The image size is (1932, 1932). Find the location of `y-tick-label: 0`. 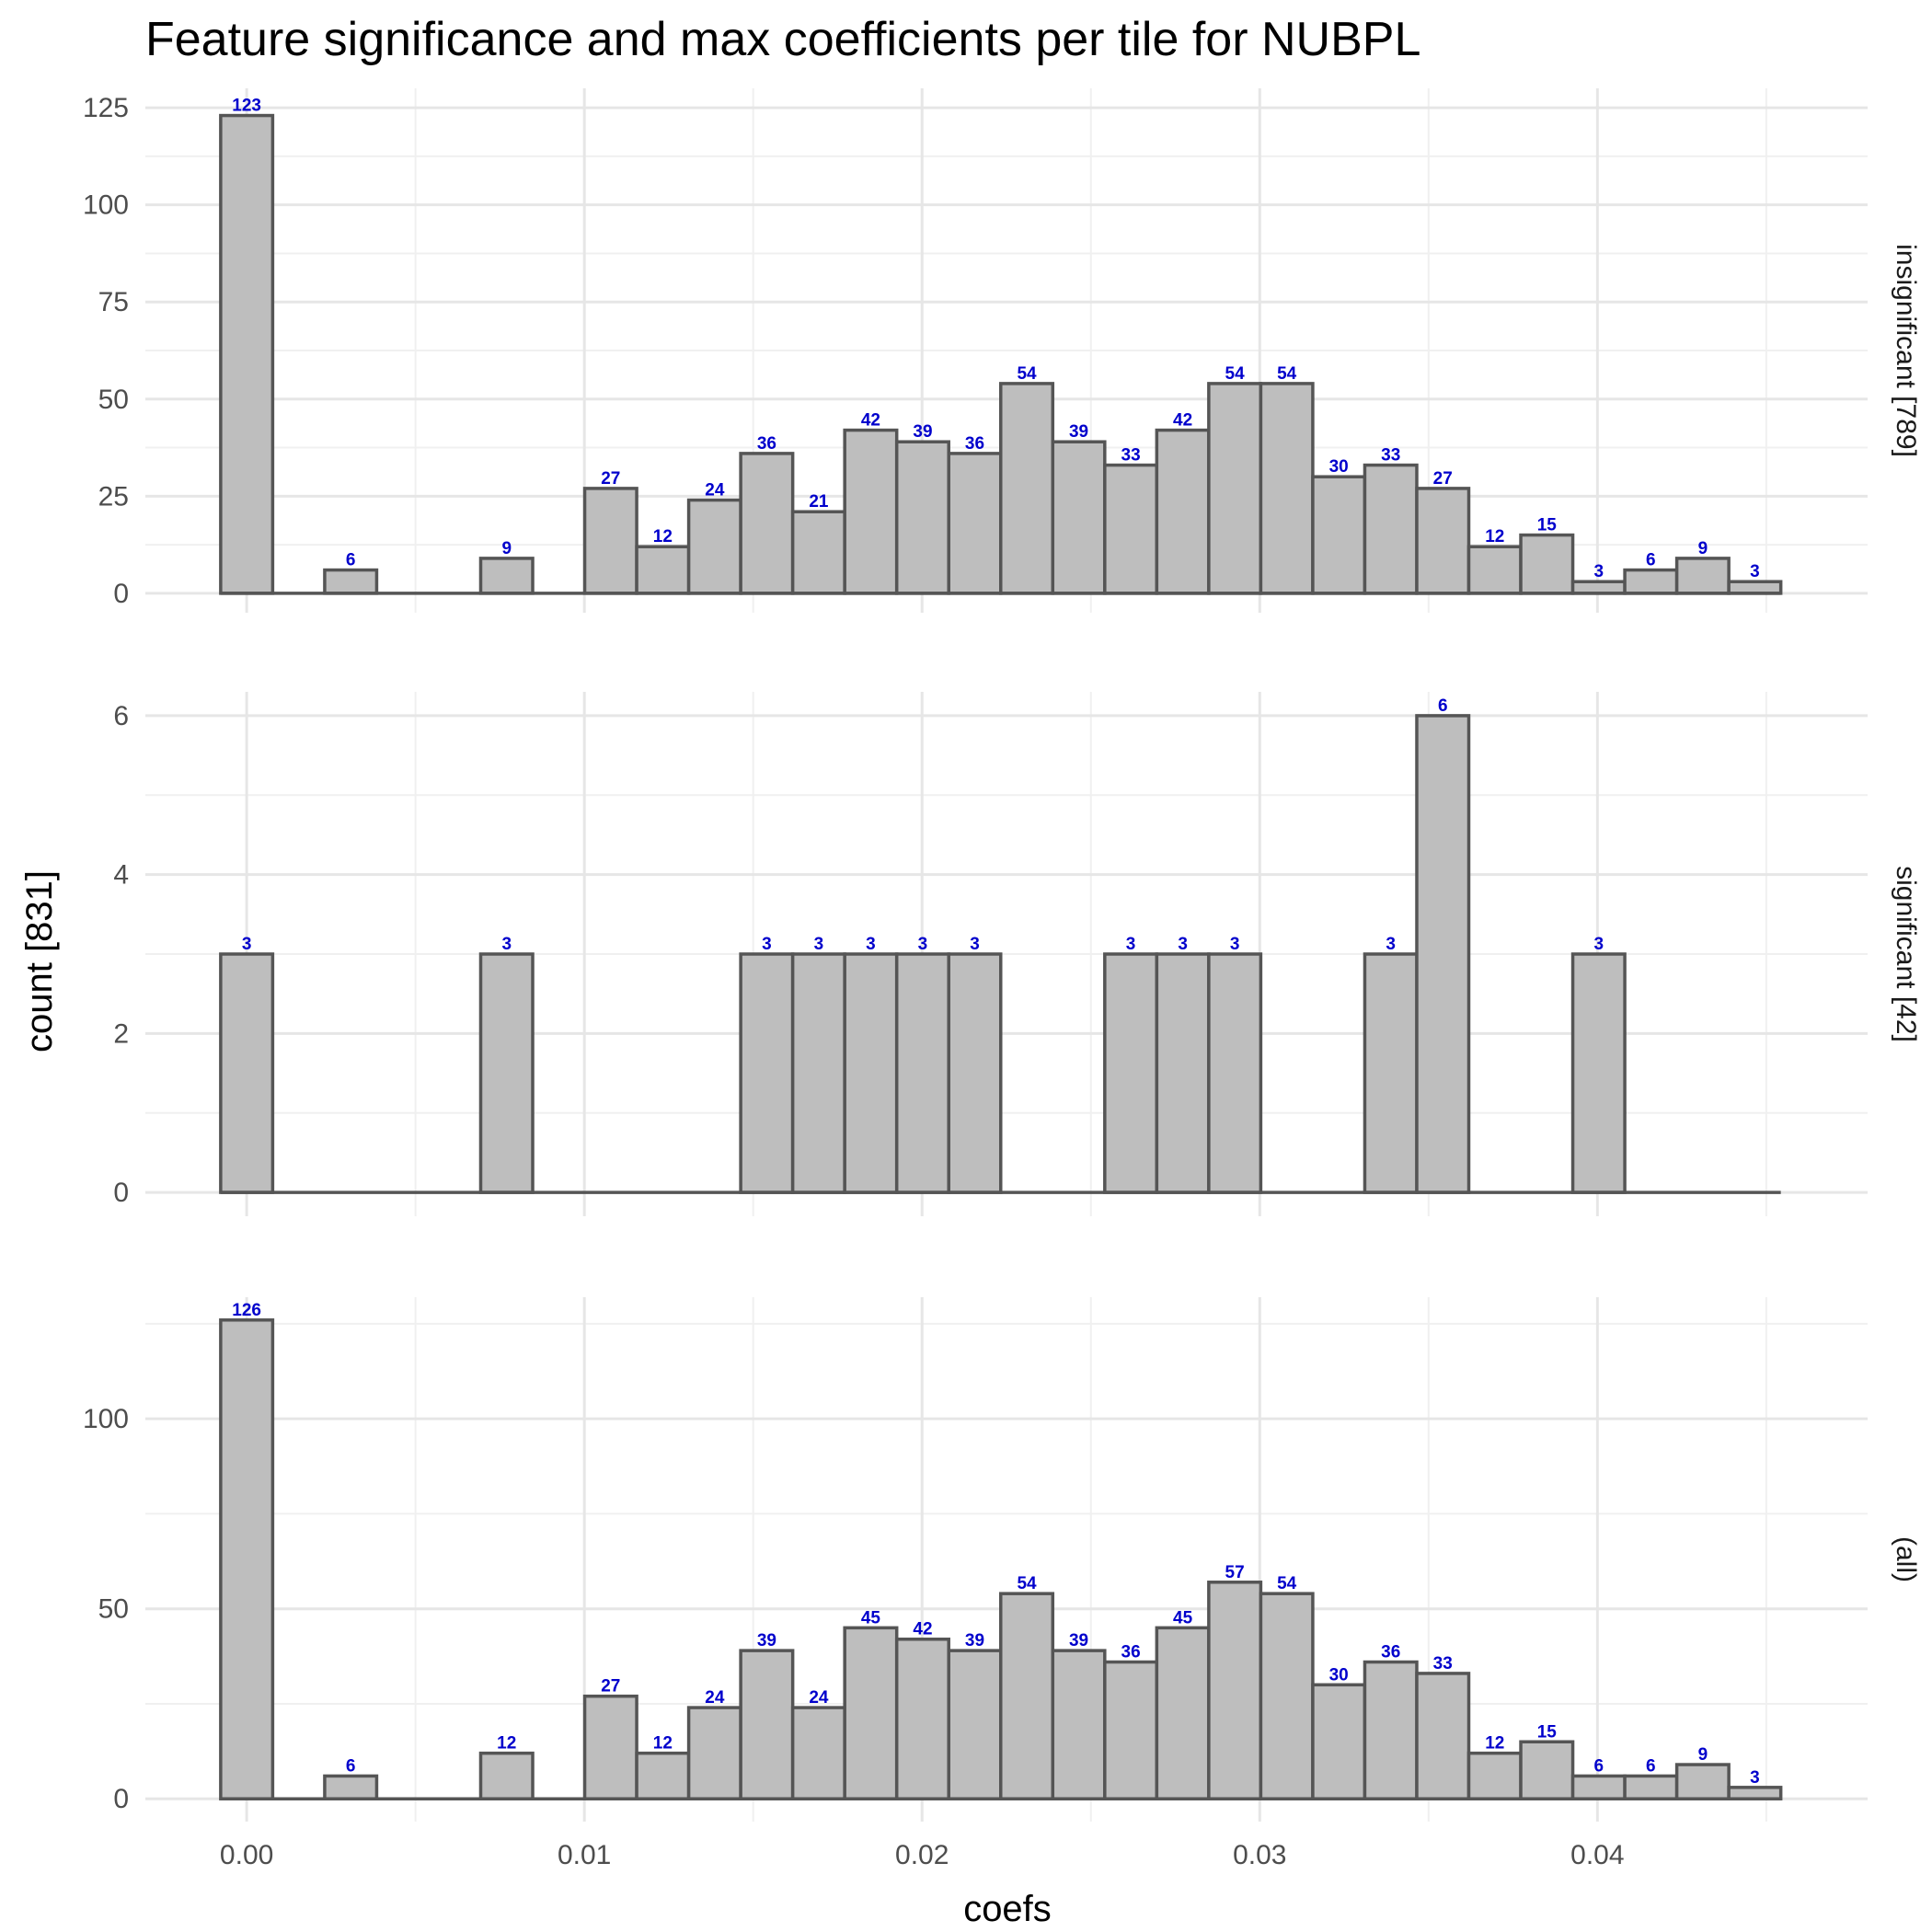

y-tick-label: 0 is located at coordinates (121, 1799).